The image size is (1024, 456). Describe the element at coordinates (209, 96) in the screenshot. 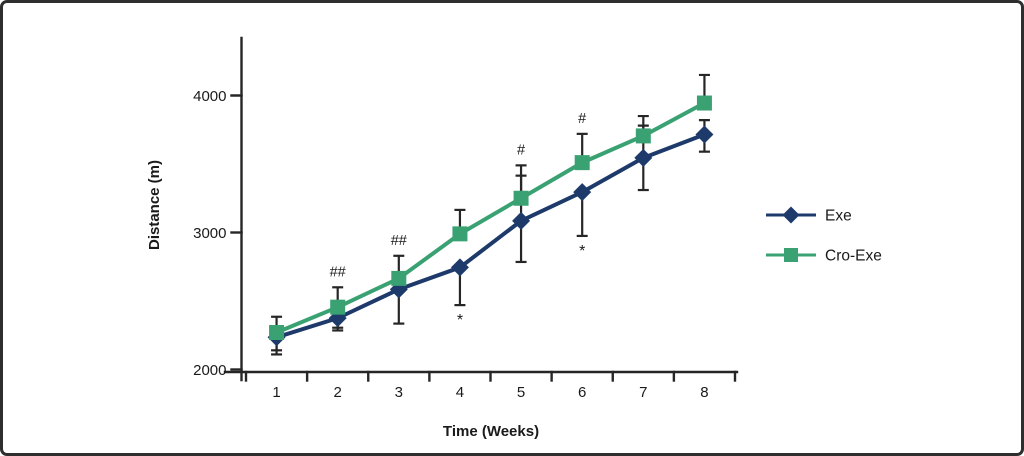

I see `y-tick-label: 4000` at that location.